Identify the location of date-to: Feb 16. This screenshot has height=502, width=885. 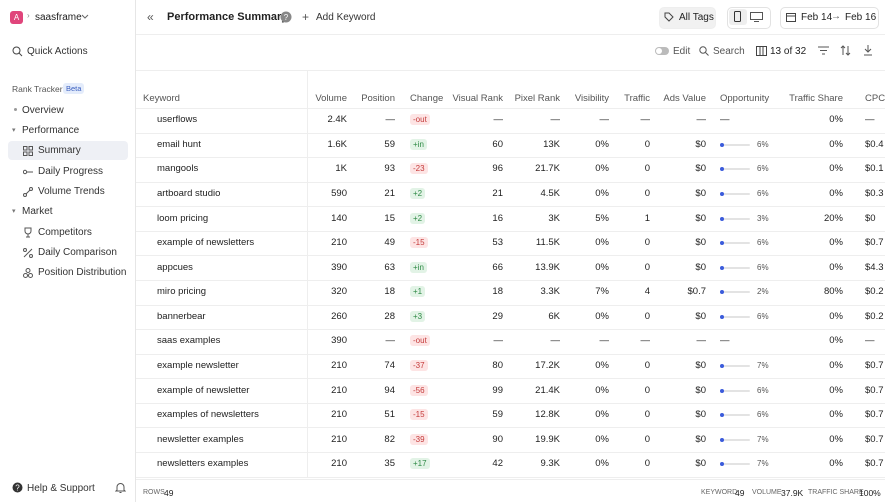
(861, 17).